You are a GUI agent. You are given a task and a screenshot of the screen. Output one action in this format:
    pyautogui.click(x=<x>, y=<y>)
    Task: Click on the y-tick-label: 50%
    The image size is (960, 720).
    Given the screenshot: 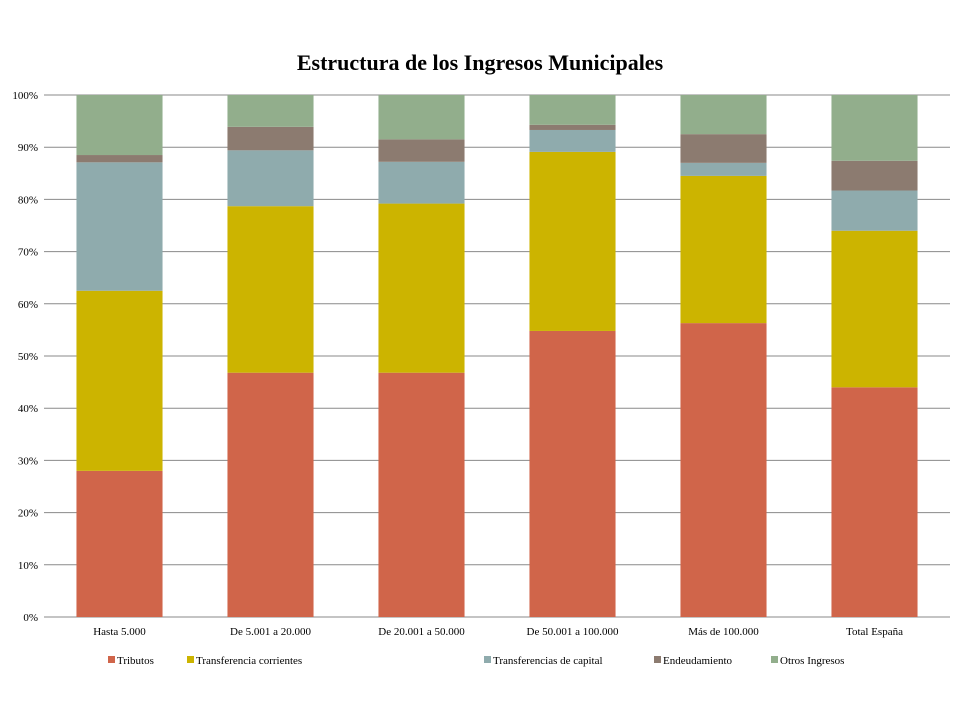 What is the action you would take?
    pyautogui.click(x=28, y=357)
    